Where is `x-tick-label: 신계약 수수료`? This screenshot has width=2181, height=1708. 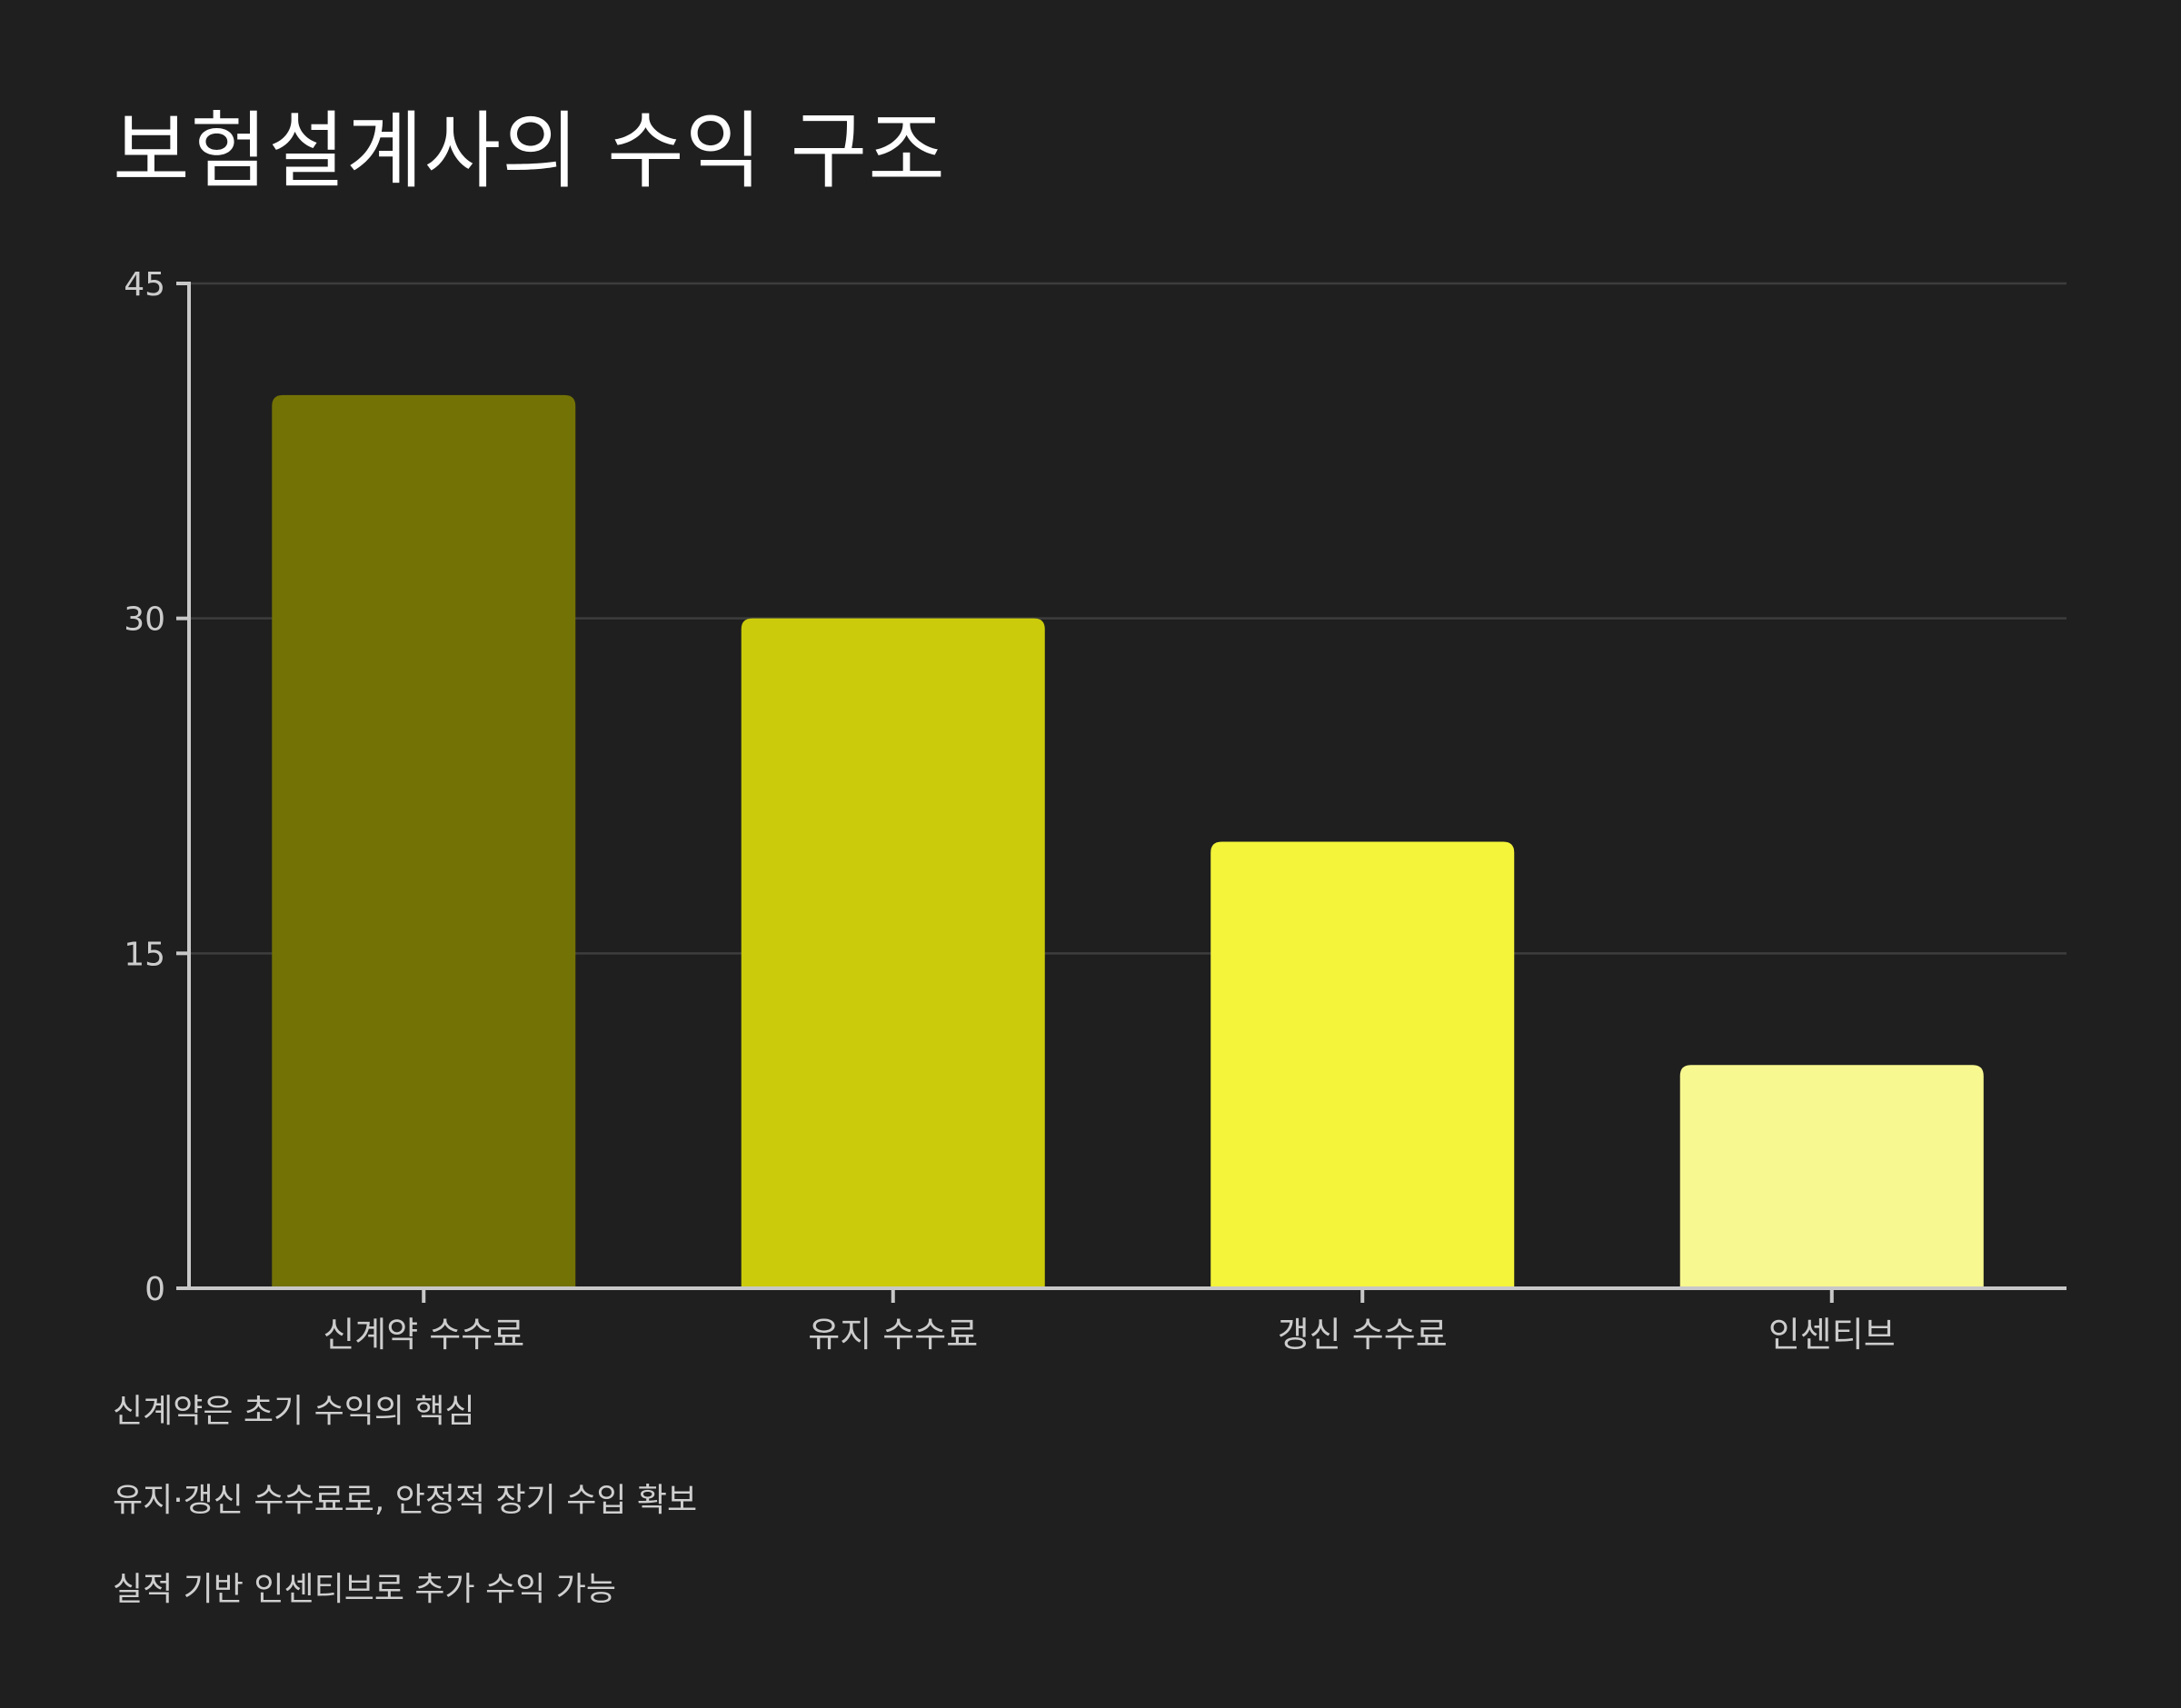
x-tick-label: 신계약 수수료 is located at coordinates (423, 1335).